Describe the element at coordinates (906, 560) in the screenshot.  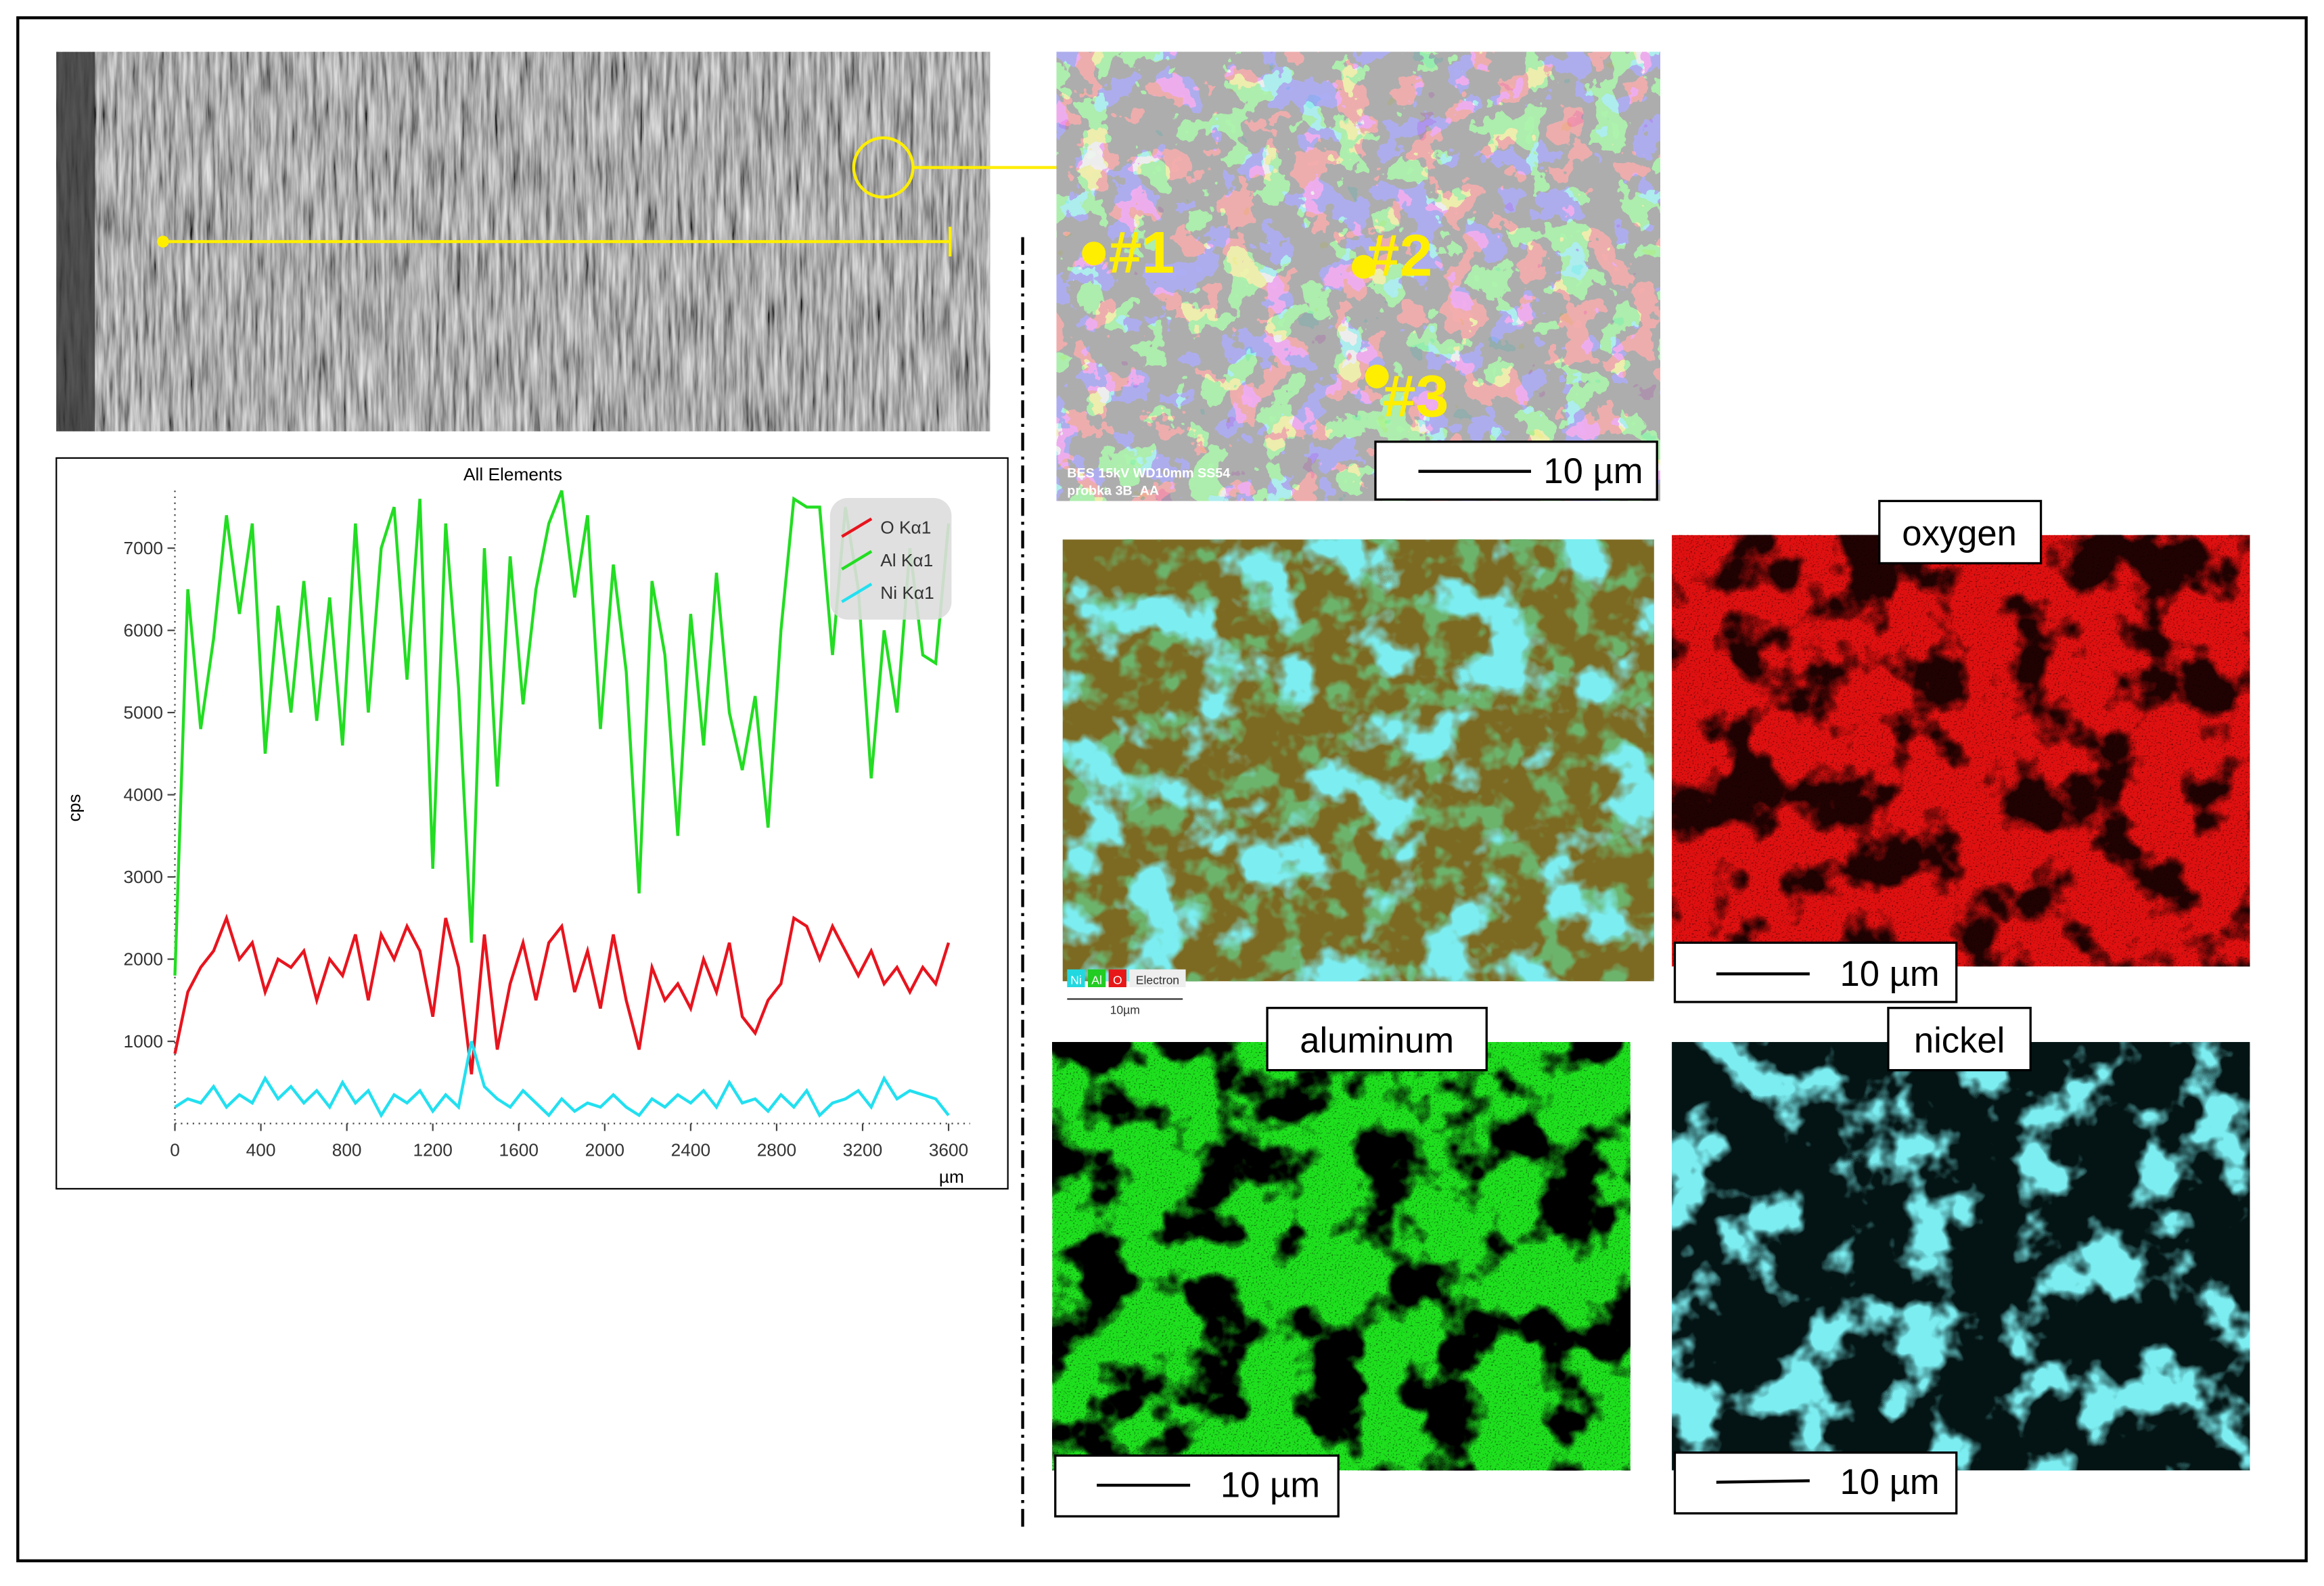
I see `legend-label: Al Kα1` at that location.